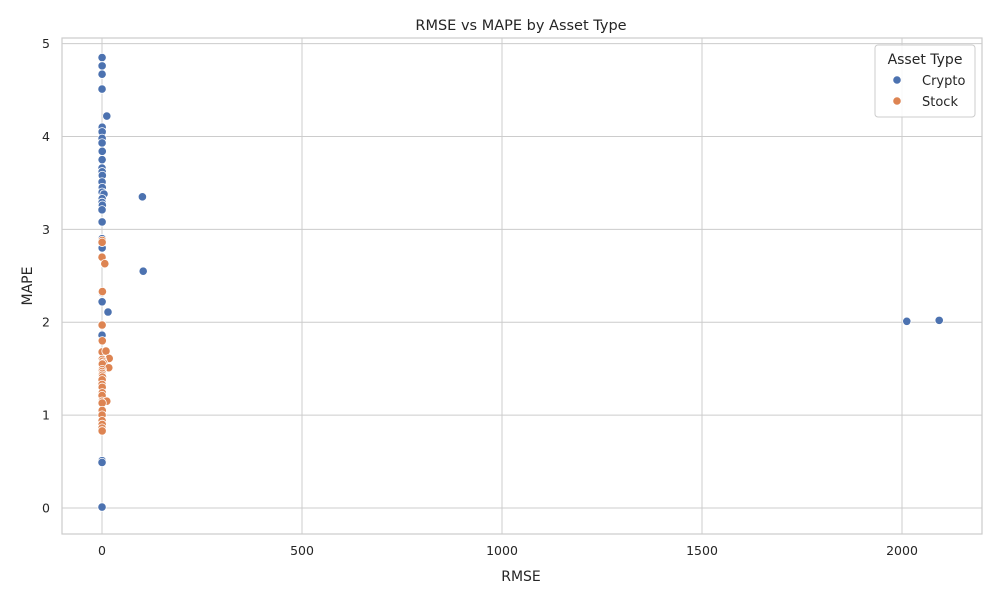  Describe the element at coordinates (928, 92) in the screenshot. I see `legend-items: Crypto Stock` at that location.